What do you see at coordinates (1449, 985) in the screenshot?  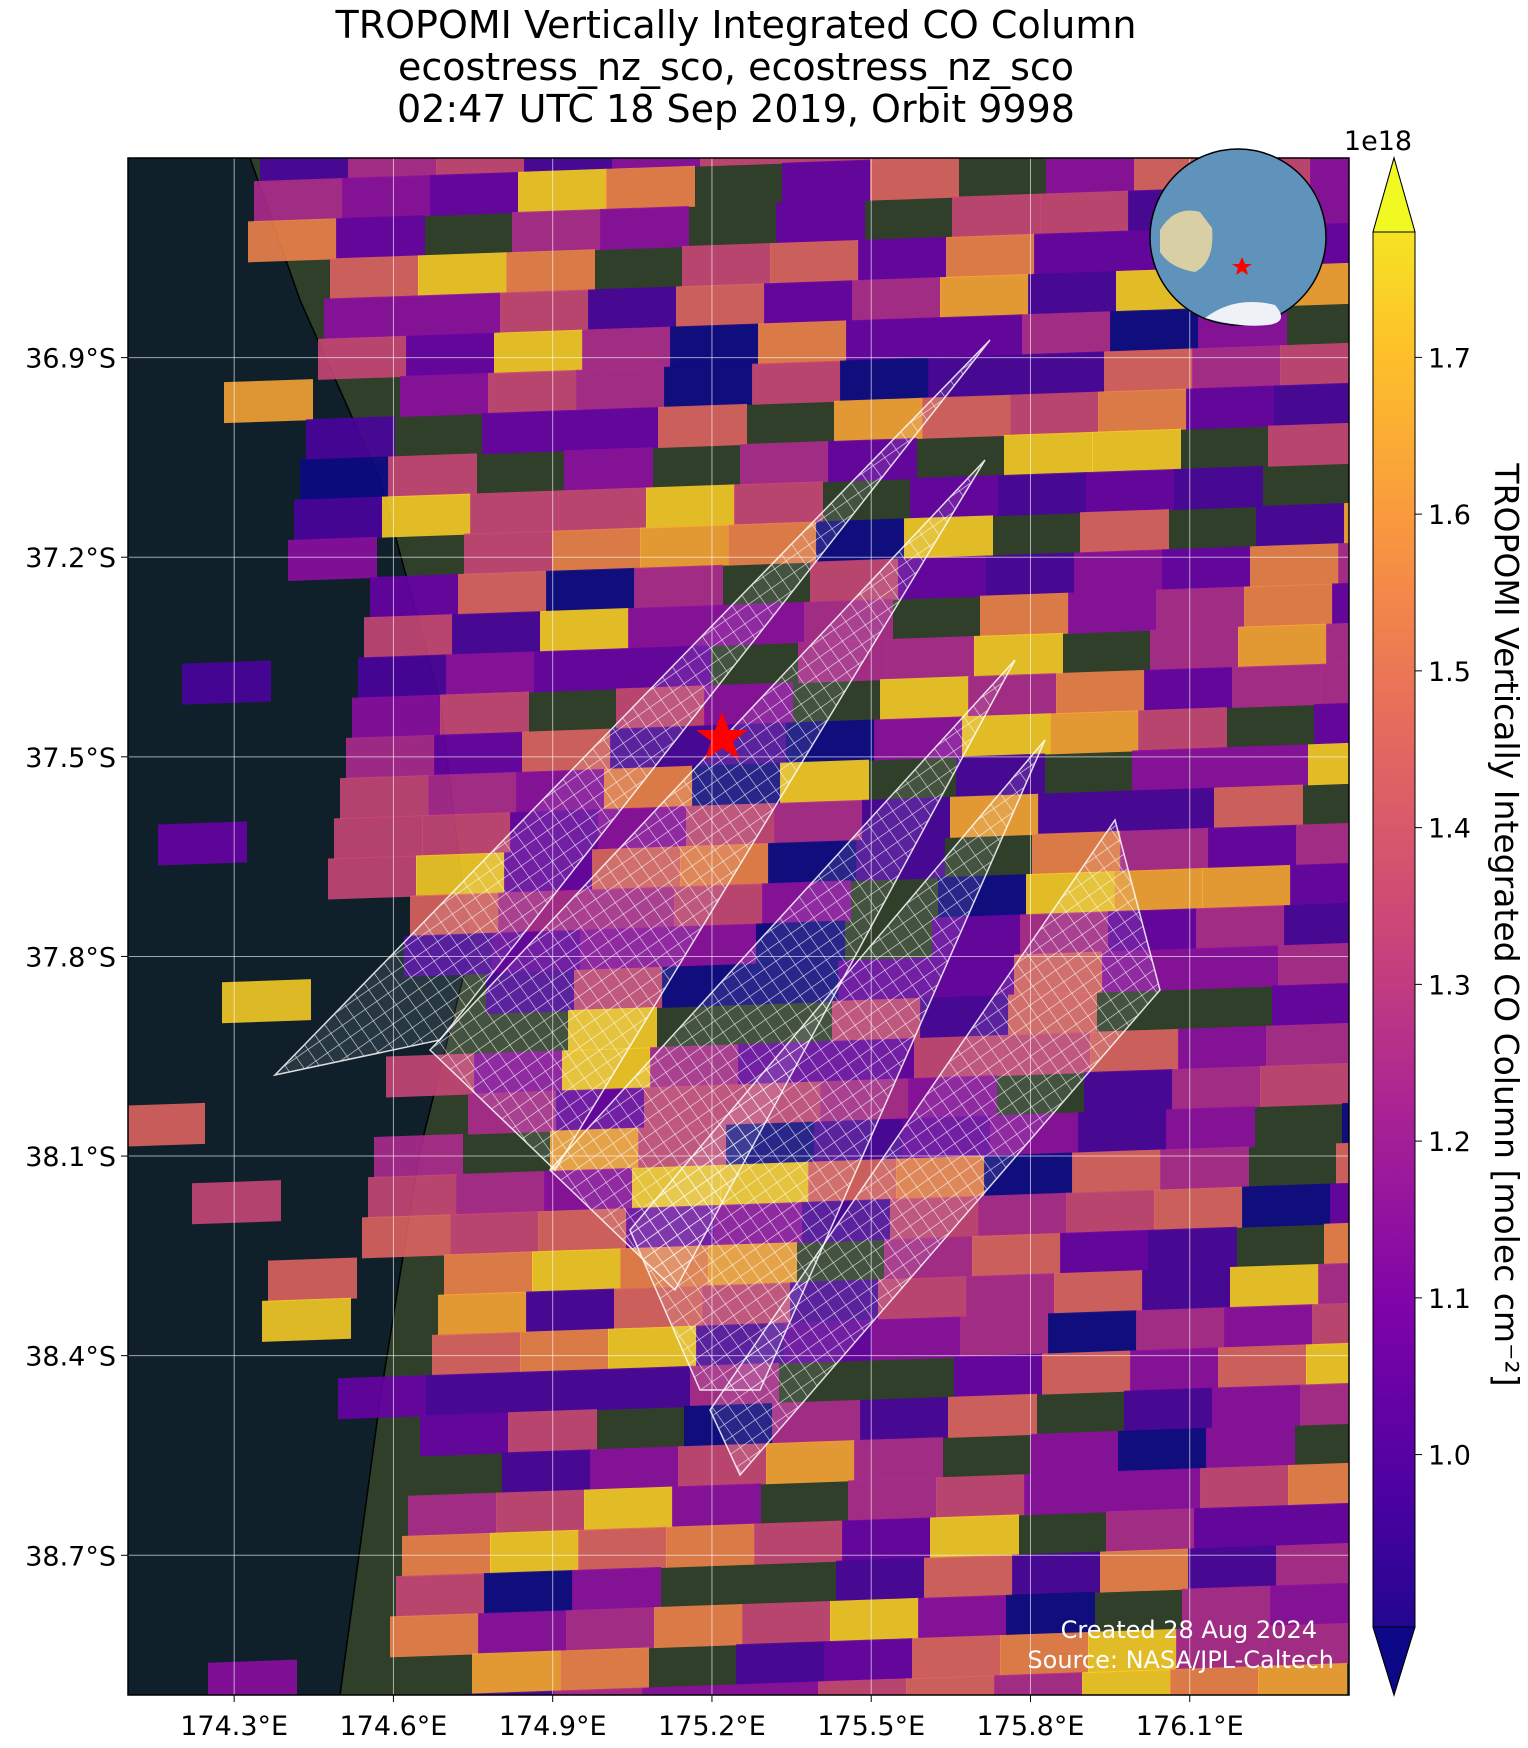 I see `colorbar-tick-label: 1.3` at bounding box center [1449, 985].